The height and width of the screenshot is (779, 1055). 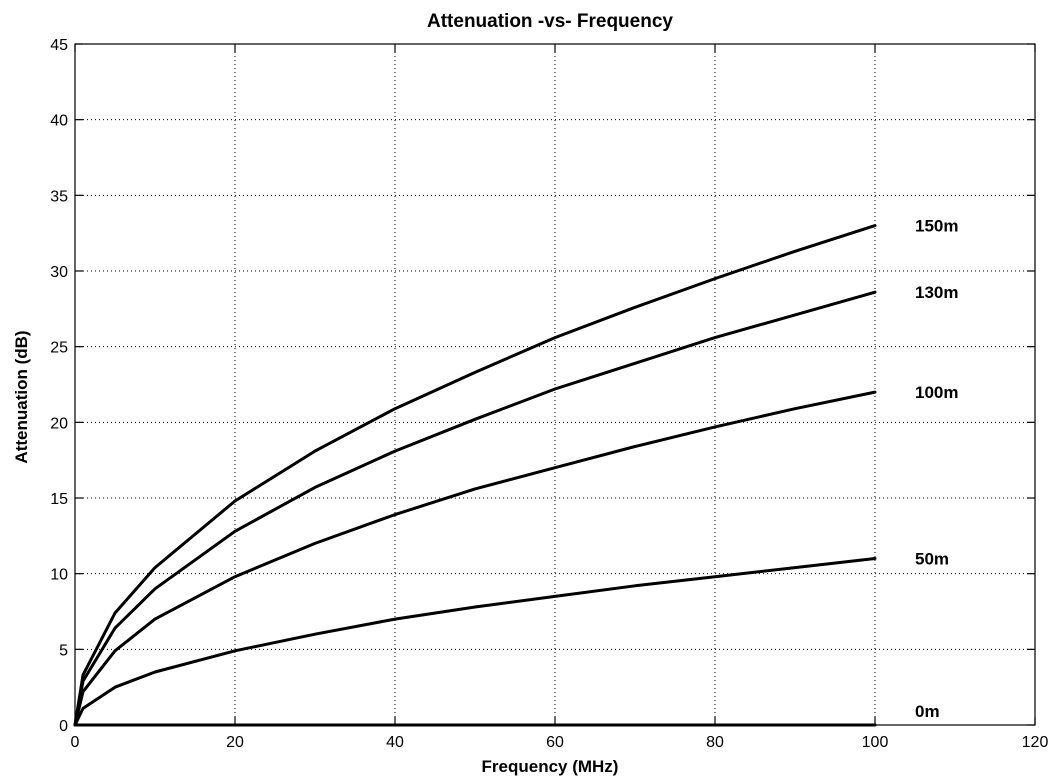 I want to click on x-tick-label: 0, so click(x=75, y=742).